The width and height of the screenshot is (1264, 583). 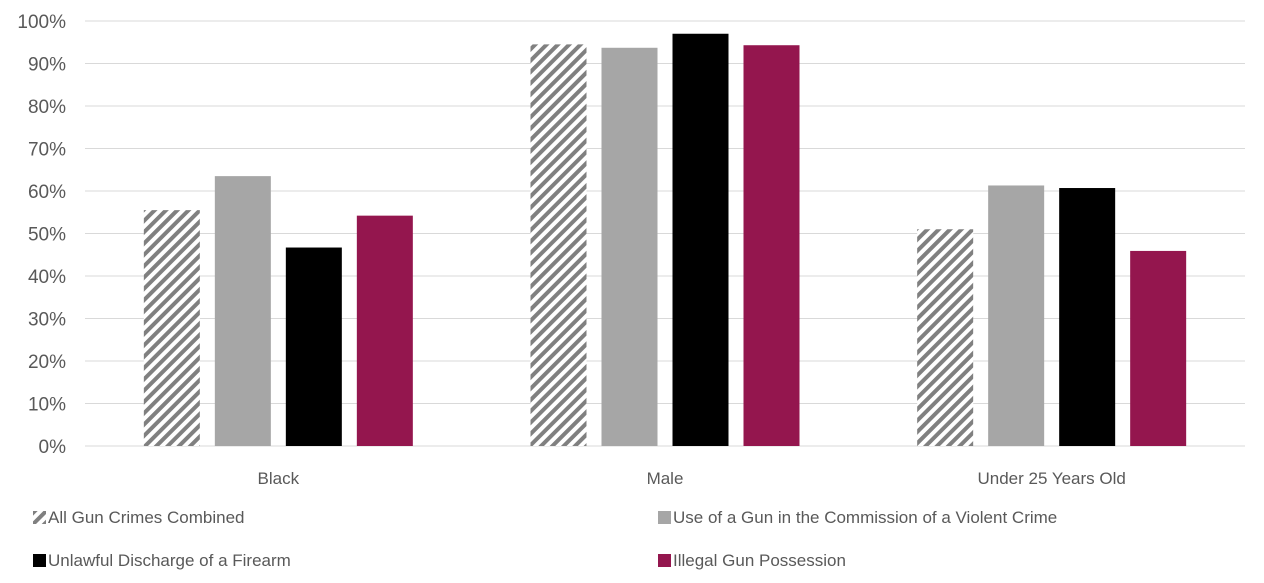 I want to click on y-tick-label: 30%, so click(x=47, y=320).